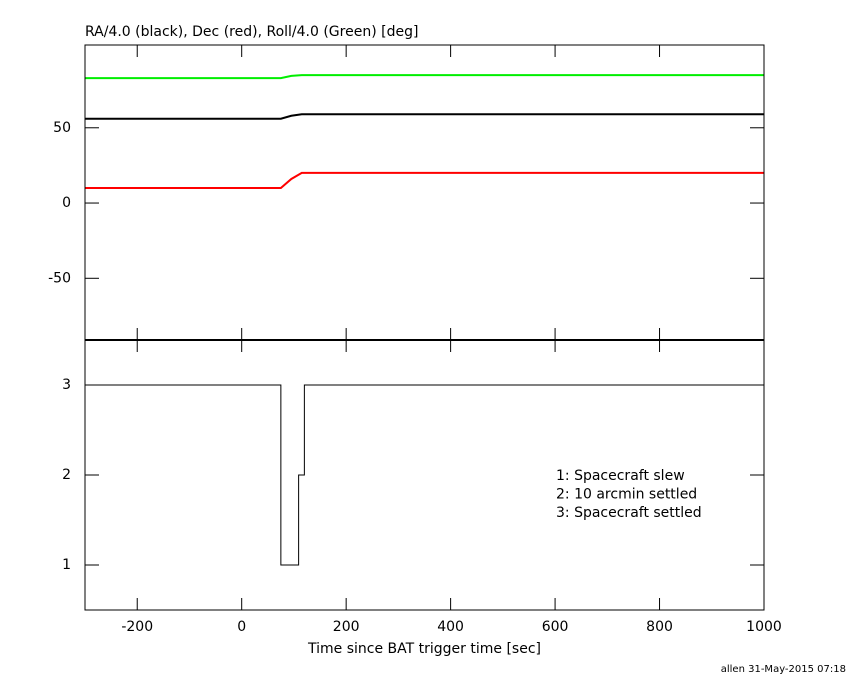  I want to click on y-tick-label: 0, so click(66, 203).